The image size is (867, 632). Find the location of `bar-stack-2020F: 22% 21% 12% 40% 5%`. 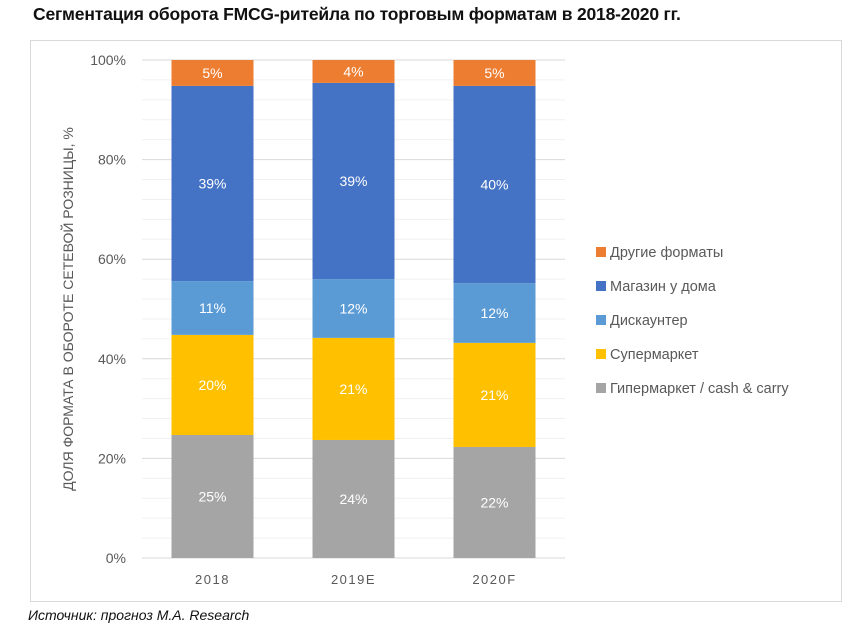

bar-stack-2020F: 22% 21% 12% 40% 5% is located at coordinates (494, 309).